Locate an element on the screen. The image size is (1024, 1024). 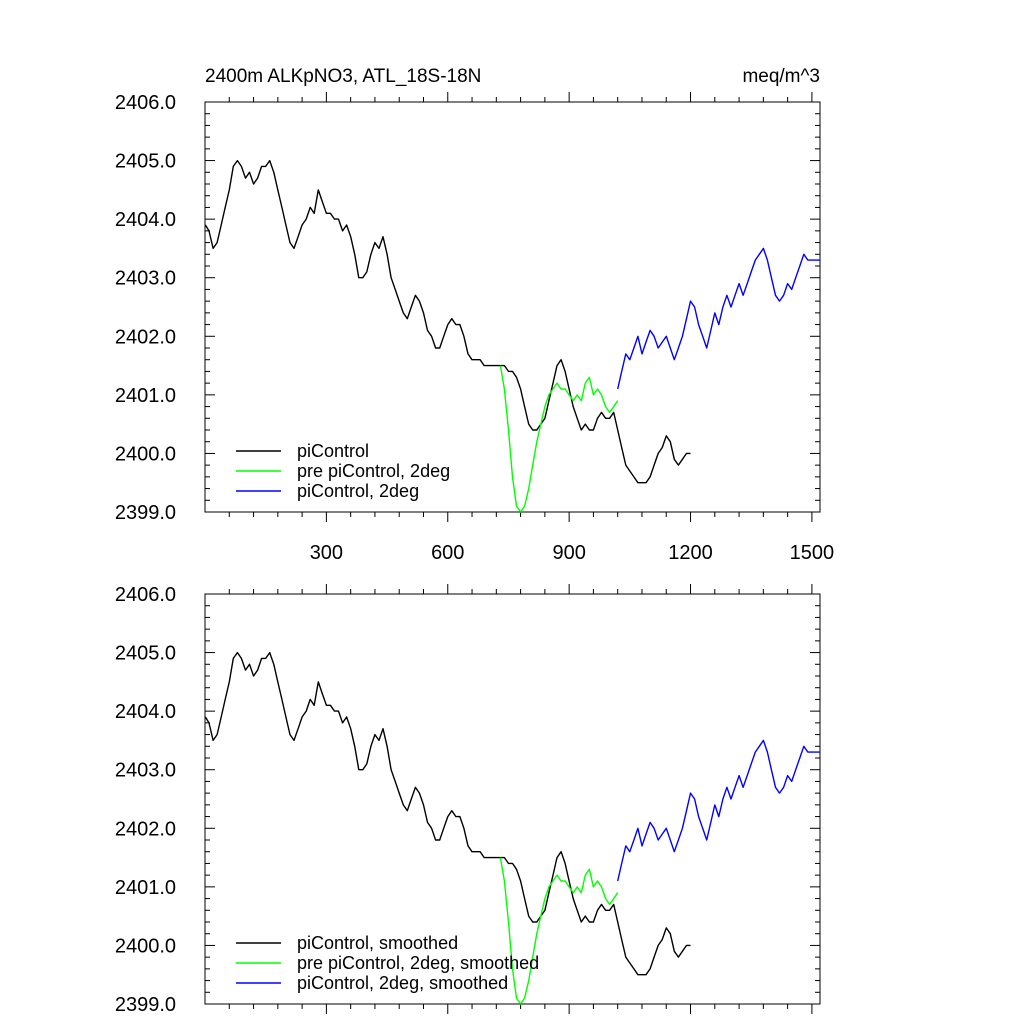
x-tick-label: 600 is located at coordinates (447, 553).